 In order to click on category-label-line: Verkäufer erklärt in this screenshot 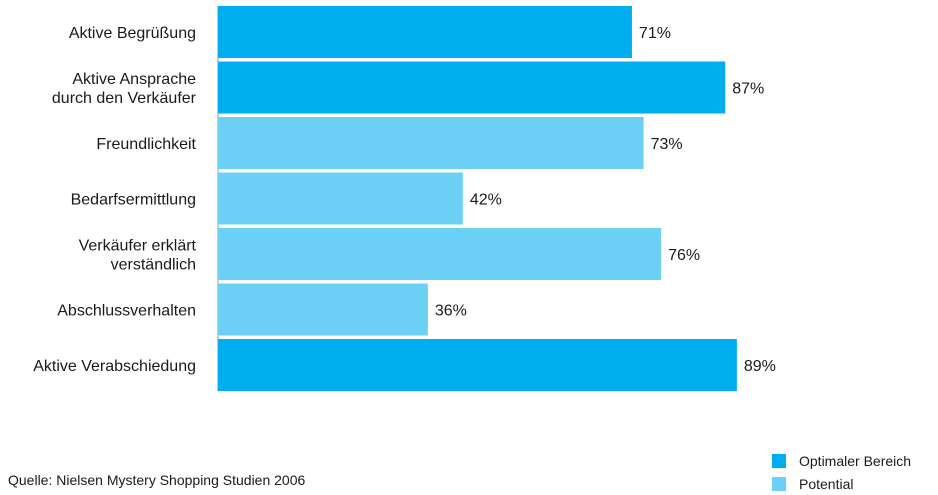, I will do `click(138, 246)`.